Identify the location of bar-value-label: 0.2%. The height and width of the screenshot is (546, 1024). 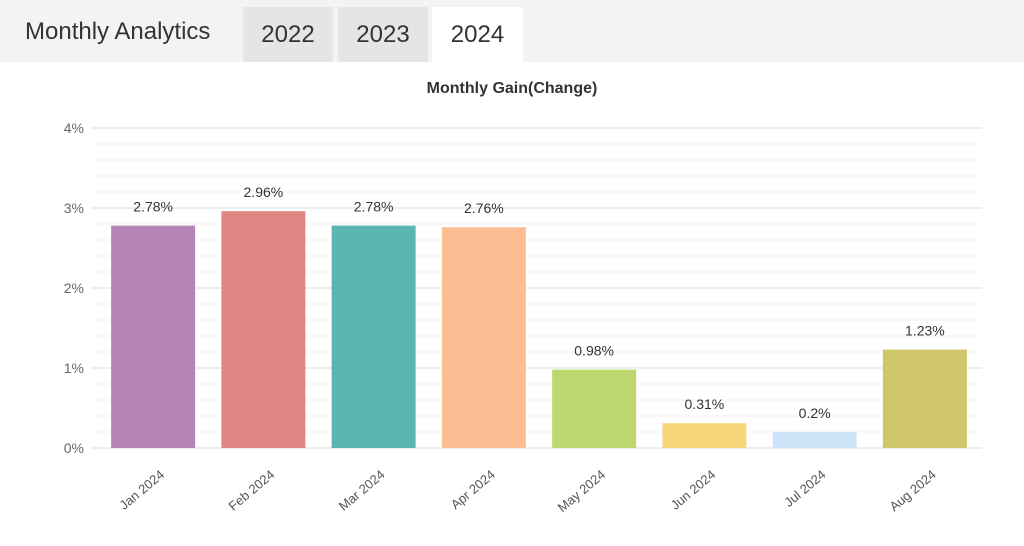
(815, 413).